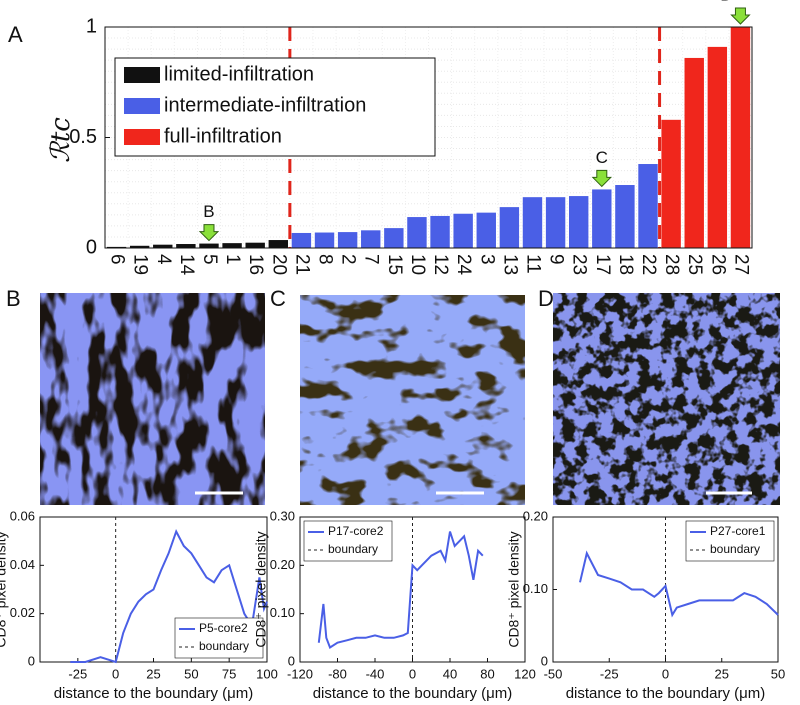  I want to click on x-tick-label: 26, so click(717, 264).